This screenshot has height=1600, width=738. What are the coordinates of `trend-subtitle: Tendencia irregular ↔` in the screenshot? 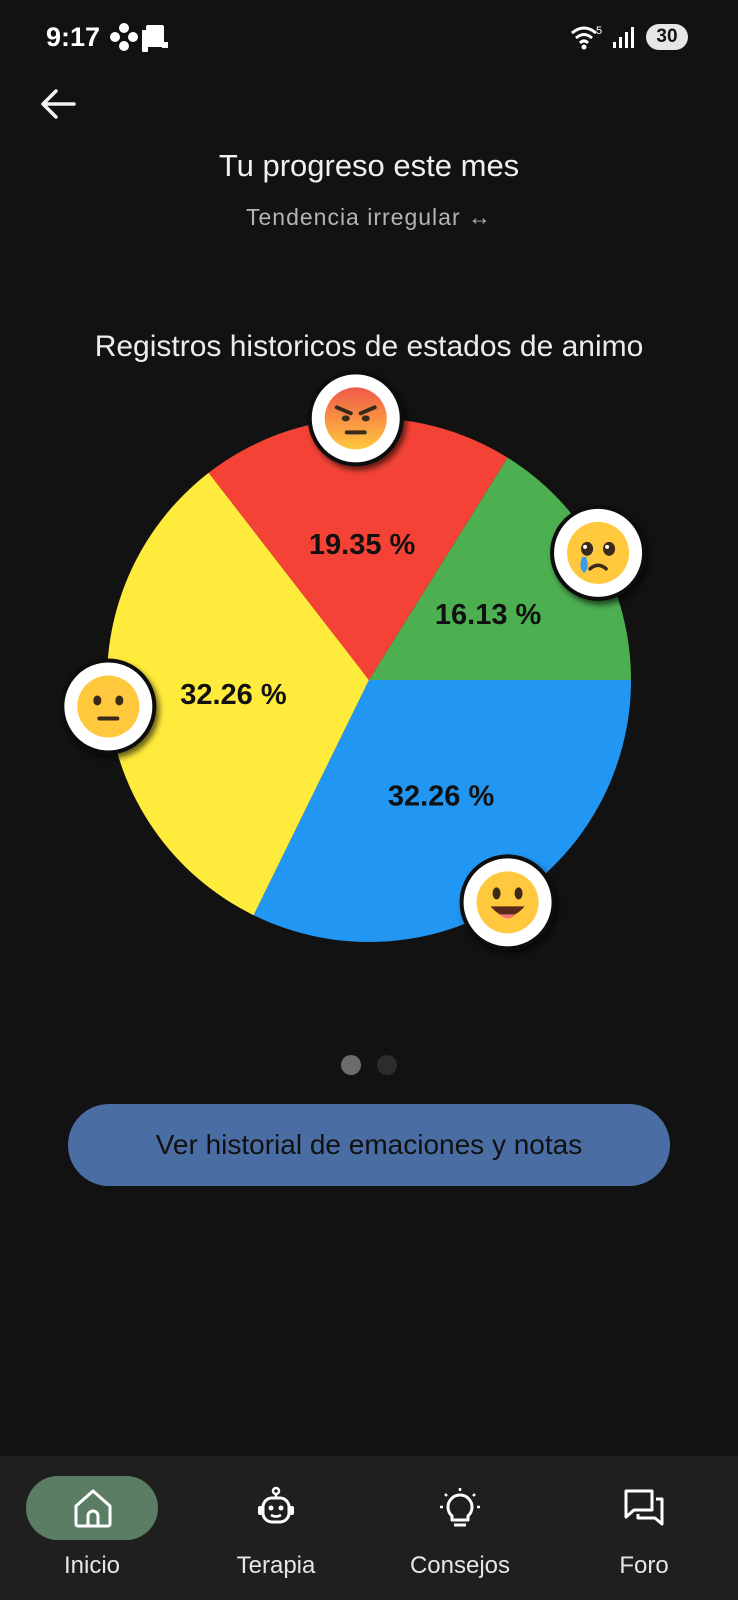 It's located at (368, 217).